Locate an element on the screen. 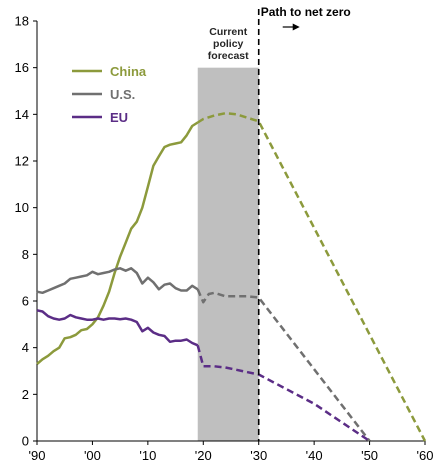  x-tick-label: '50 is located at coordinates (369, 455).